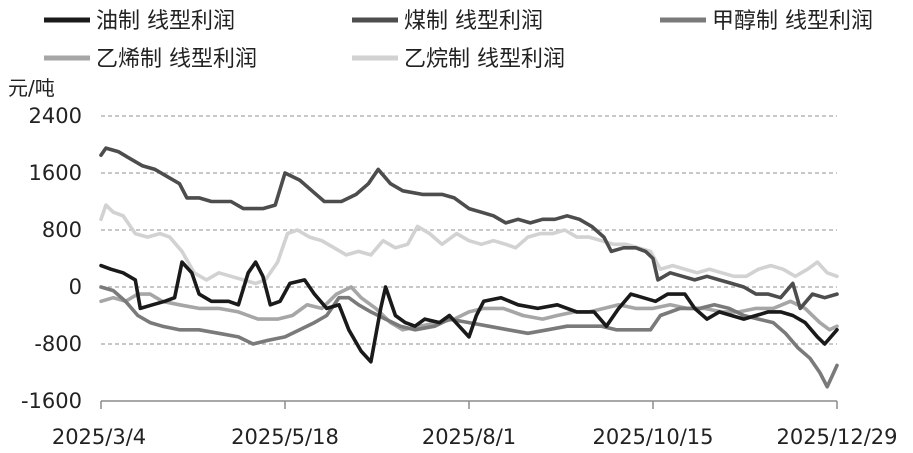  I want to click on x-tick-label: 2025/12/29, so click(836, 437).